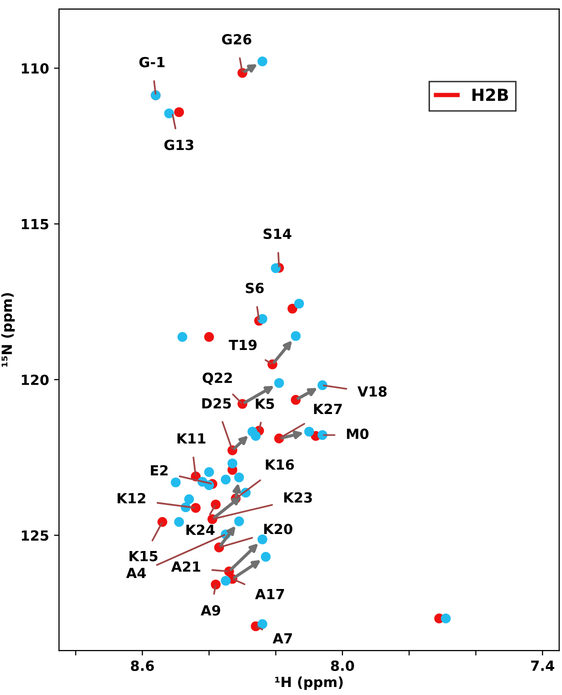 Image resolution: width=562 pixels, height=695 pixels. What do you see at coordinates (142, 665) in the screenshot?
I see `x-tick-label: 8.6` at bounding box center [142, 665].